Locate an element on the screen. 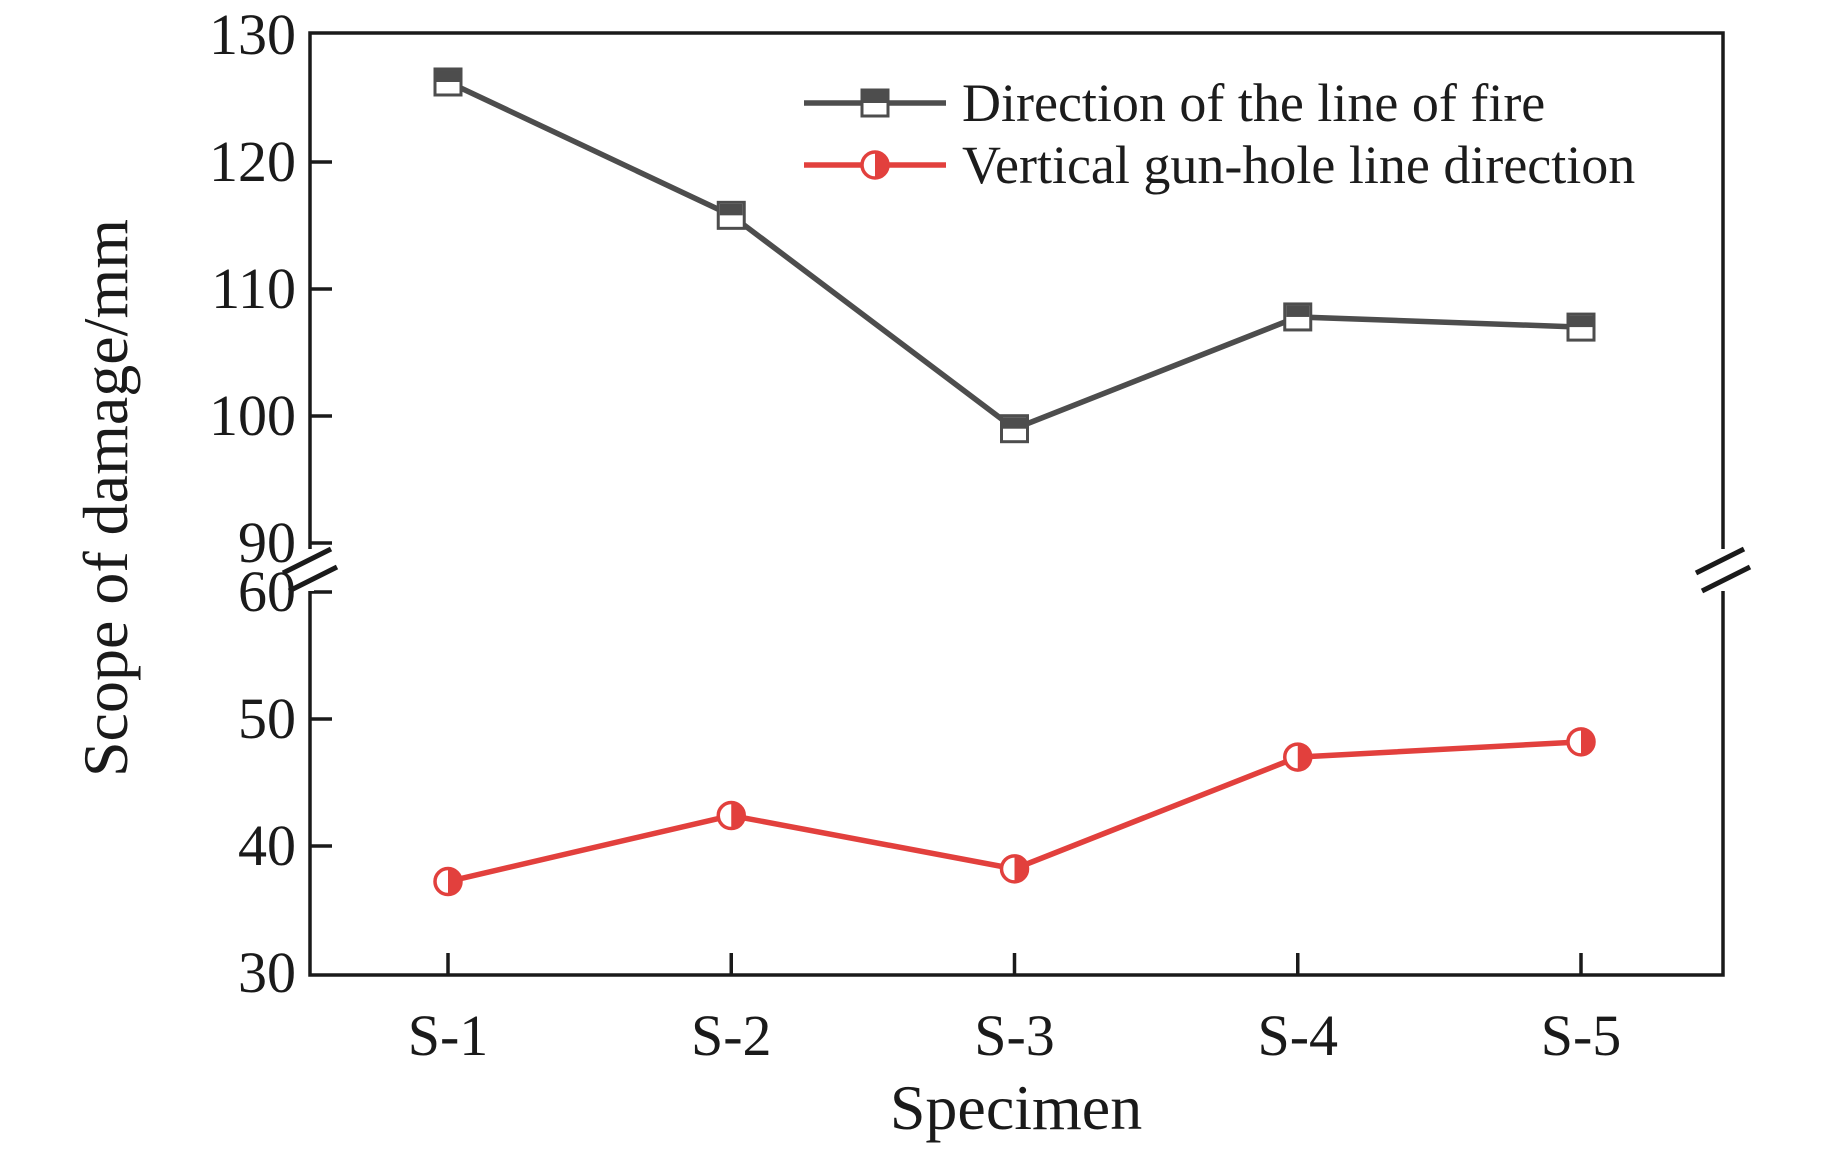 The width and height of the screenshot is (1842, 1151). y-tick-label-40: 40 is located at coordinates (267, 845).